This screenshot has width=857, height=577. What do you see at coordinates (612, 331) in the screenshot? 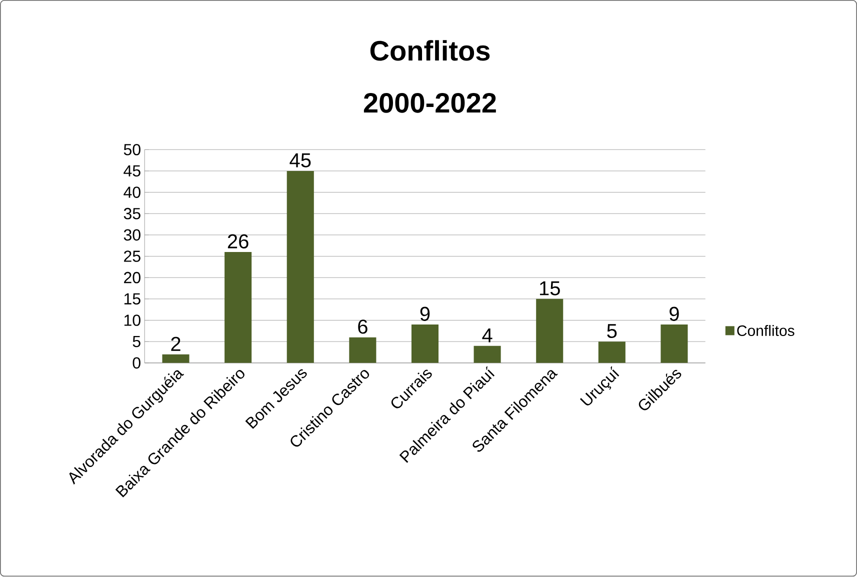
I see `data-label: 5` at bounding box center [612, 331].